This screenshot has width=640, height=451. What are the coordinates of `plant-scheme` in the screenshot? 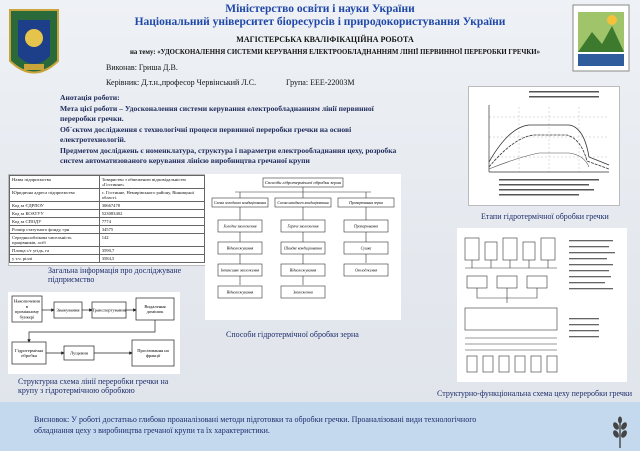 It's located at (542, 305).